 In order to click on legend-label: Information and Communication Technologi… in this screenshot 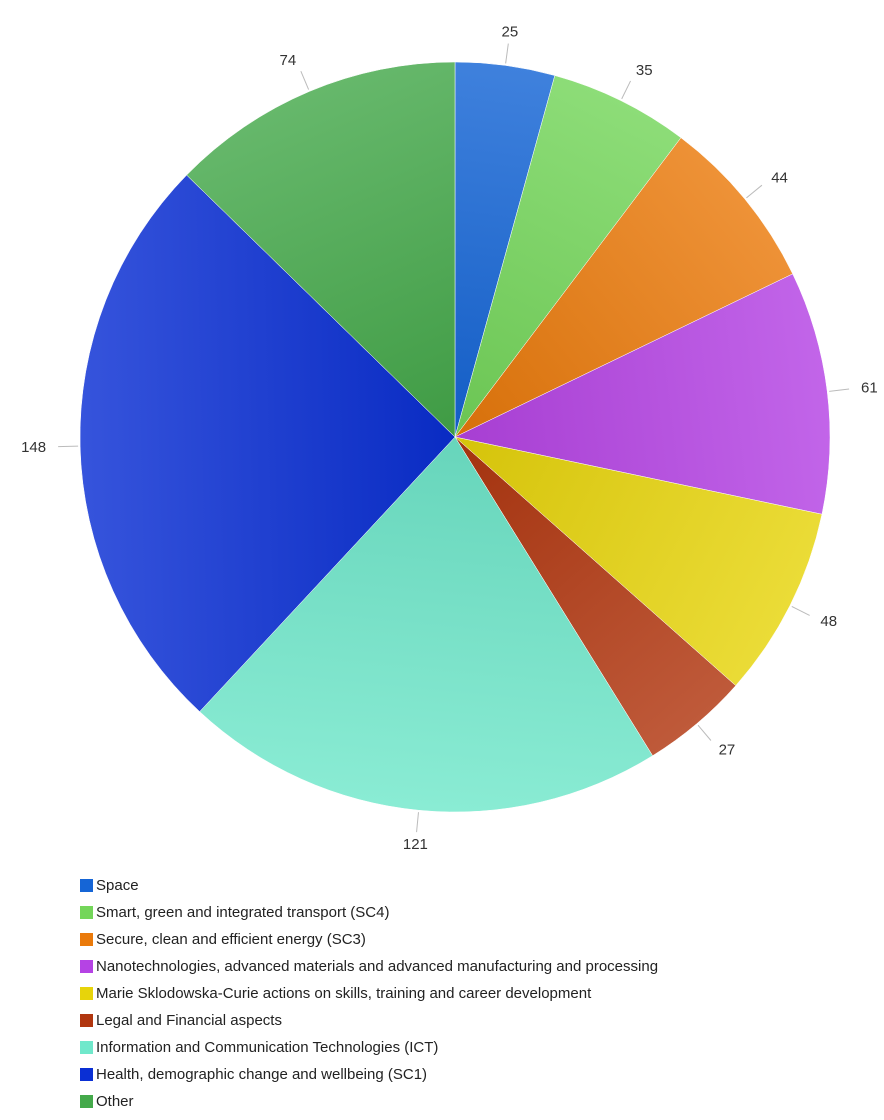, I will do `click(267, 1047)`.